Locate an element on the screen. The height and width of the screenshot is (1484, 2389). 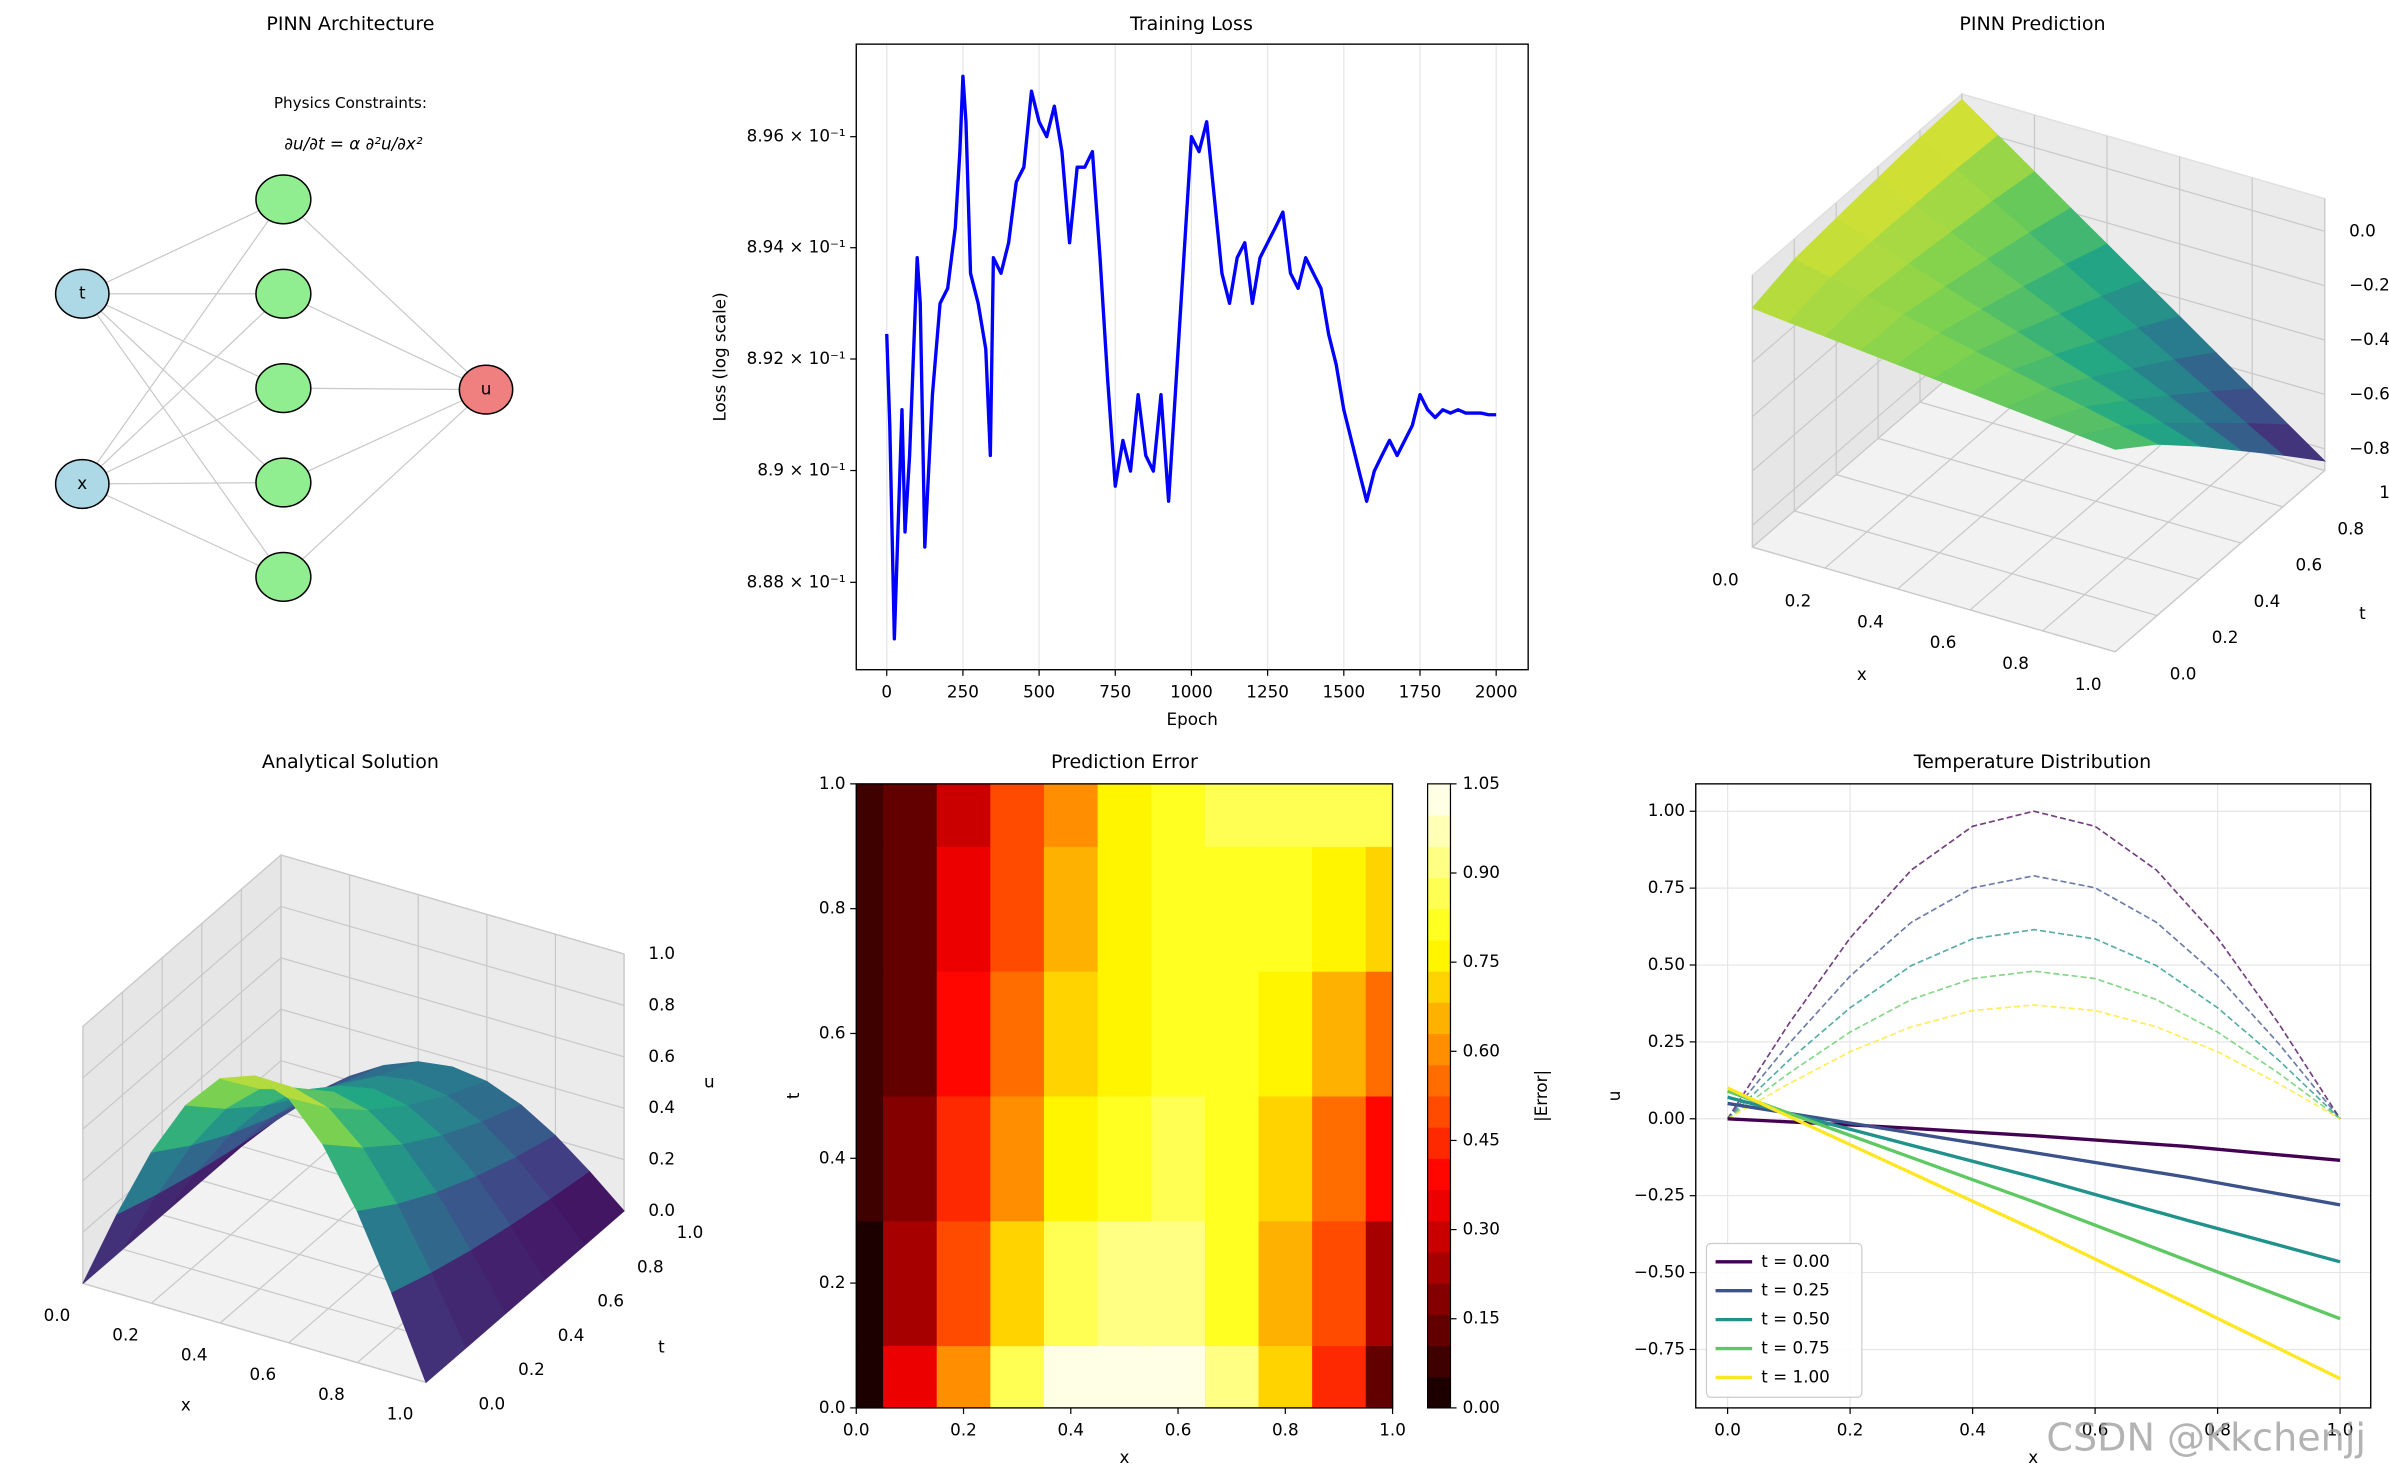
z-tick-label: −0.4 is located at coordinates (2369, 339).